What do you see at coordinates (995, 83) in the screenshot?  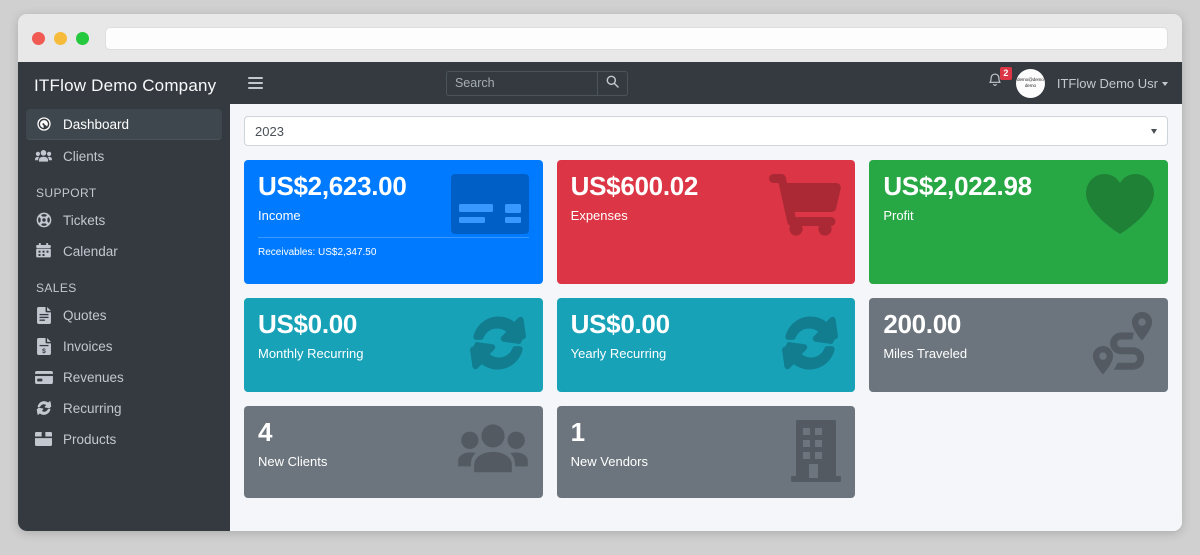 I see `bell-icon` at bounding box center [995, 83].